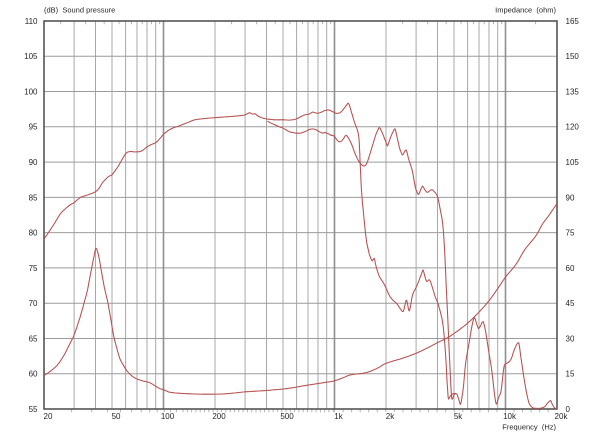 This screenshot has width=600, height=433. Describe the element at coordinates (33, 338) in the screenshot. I see `svg-text: 65` at that location.